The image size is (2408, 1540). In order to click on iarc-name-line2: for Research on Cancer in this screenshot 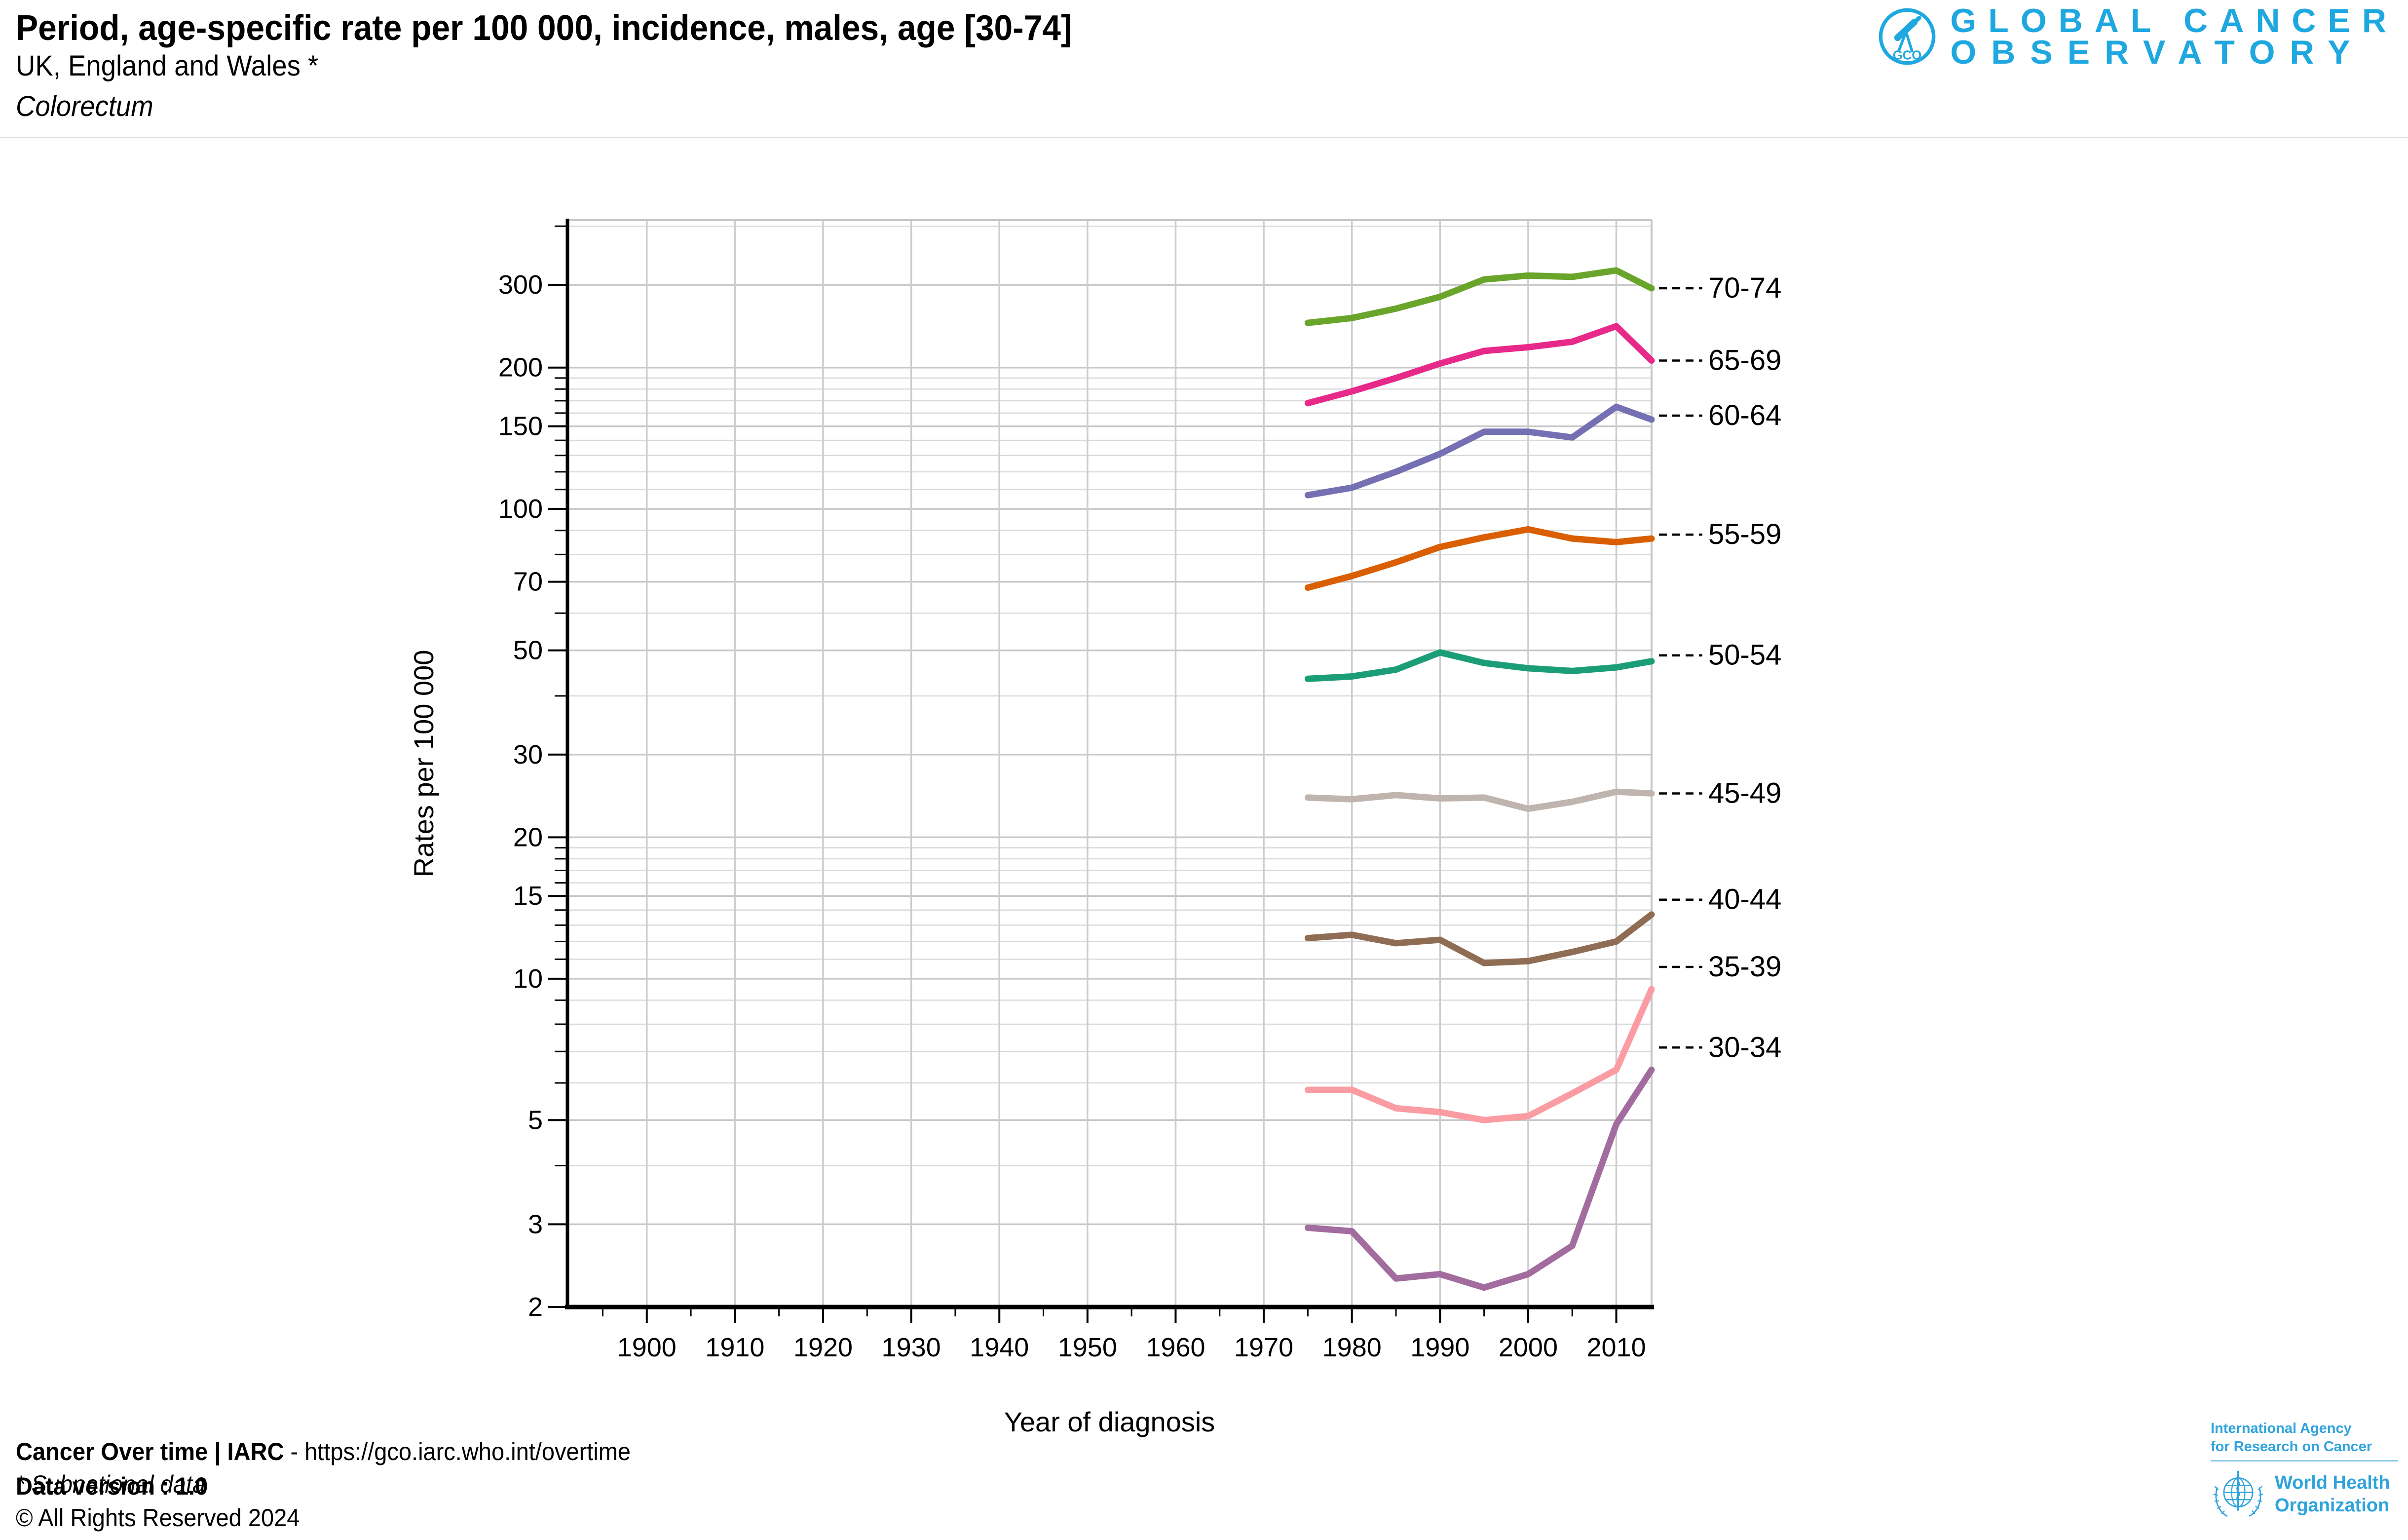, I will do `click(2292, 1447)`.